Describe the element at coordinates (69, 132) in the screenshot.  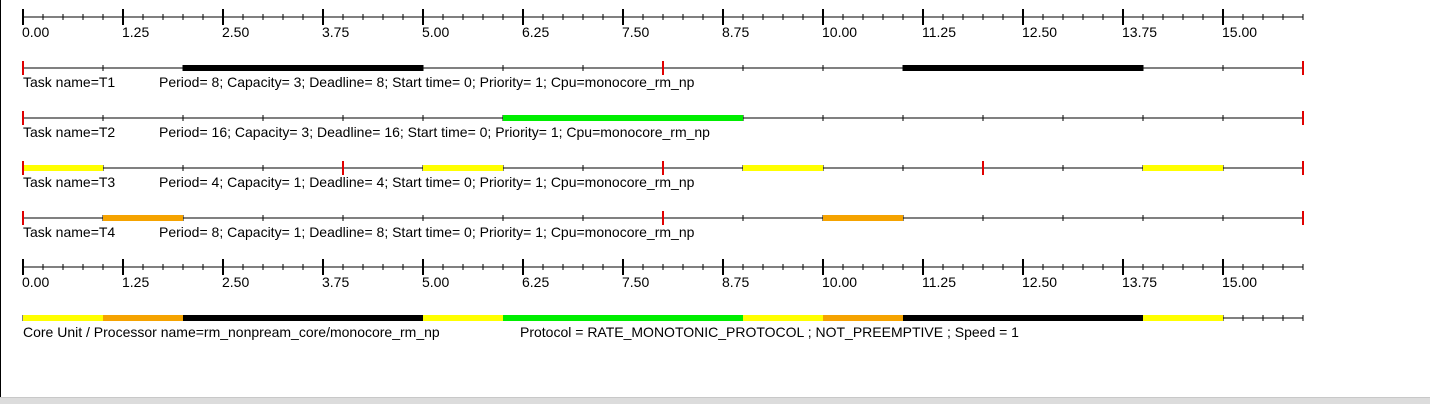
I see `task-row-2-name-label: Task name=T2` at that location.